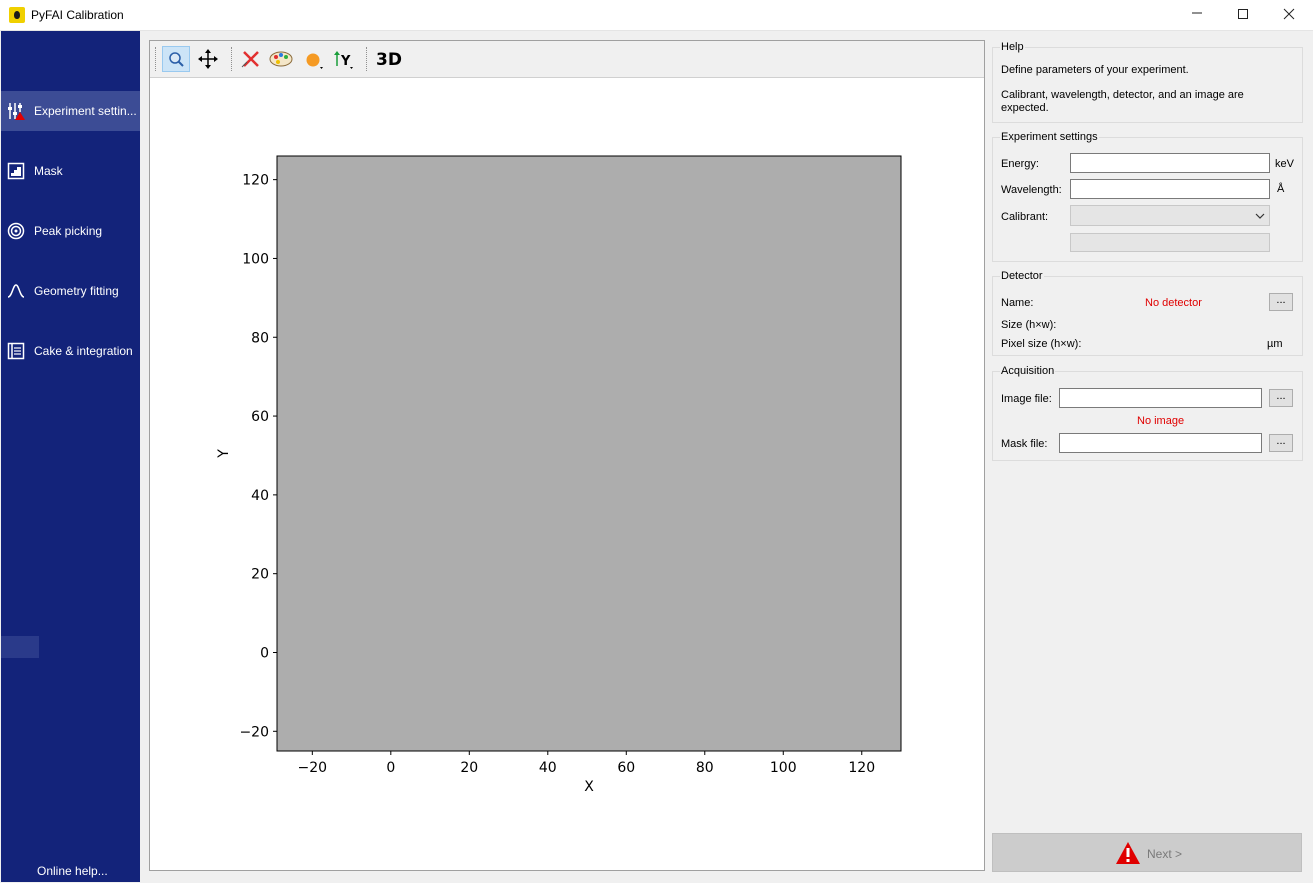 Image resolution: width=1313 pixels, height=883 pixels. Describe the element at coordinates (1025, 108) in the screenshot. I see `help-text-line3: expected.` at that location.